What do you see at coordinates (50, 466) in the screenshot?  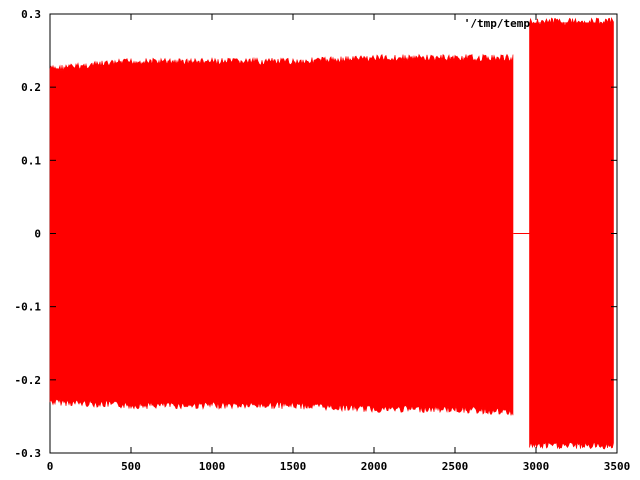 I see `x-tick-label: 0` at bounding box center [50, 466].